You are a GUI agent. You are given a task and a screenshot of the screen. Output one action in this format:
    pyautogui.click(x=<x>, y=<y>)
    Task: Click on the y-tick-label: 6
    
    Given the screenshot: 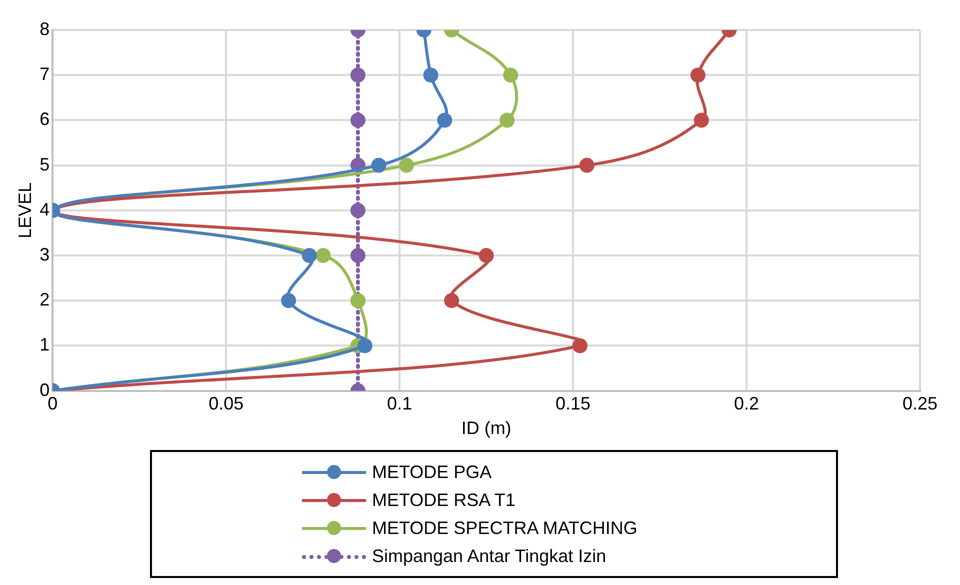 What is the action you would take?
    pyautogui.click(x=45, y=119)
    